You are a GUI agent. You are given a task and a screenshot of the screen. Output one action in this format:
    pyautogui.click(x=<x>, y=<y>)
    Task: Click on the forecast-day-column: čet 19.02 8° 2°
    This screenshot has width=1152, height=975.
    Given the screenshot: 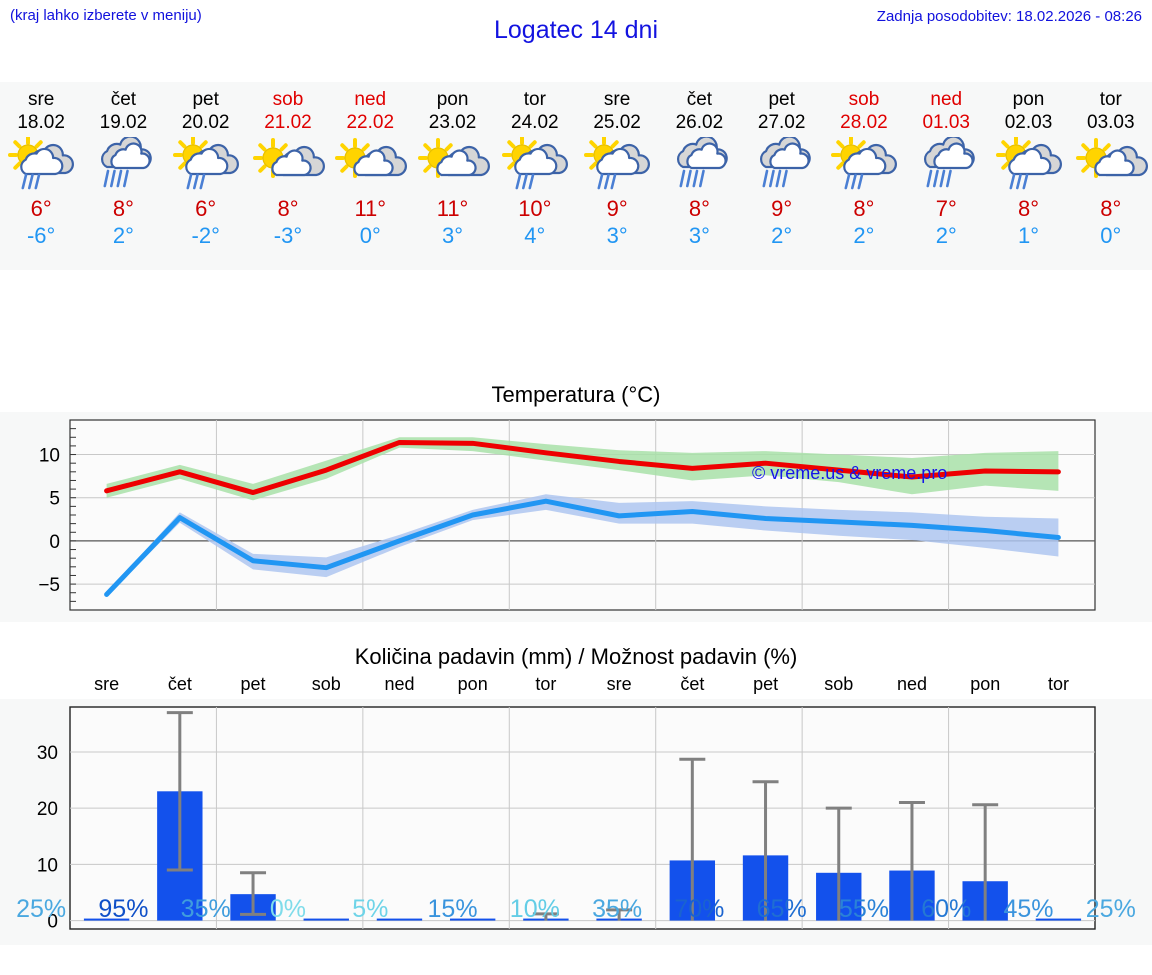 What is the action you would take?
    pyautogui.click(x=123, y=176)
    